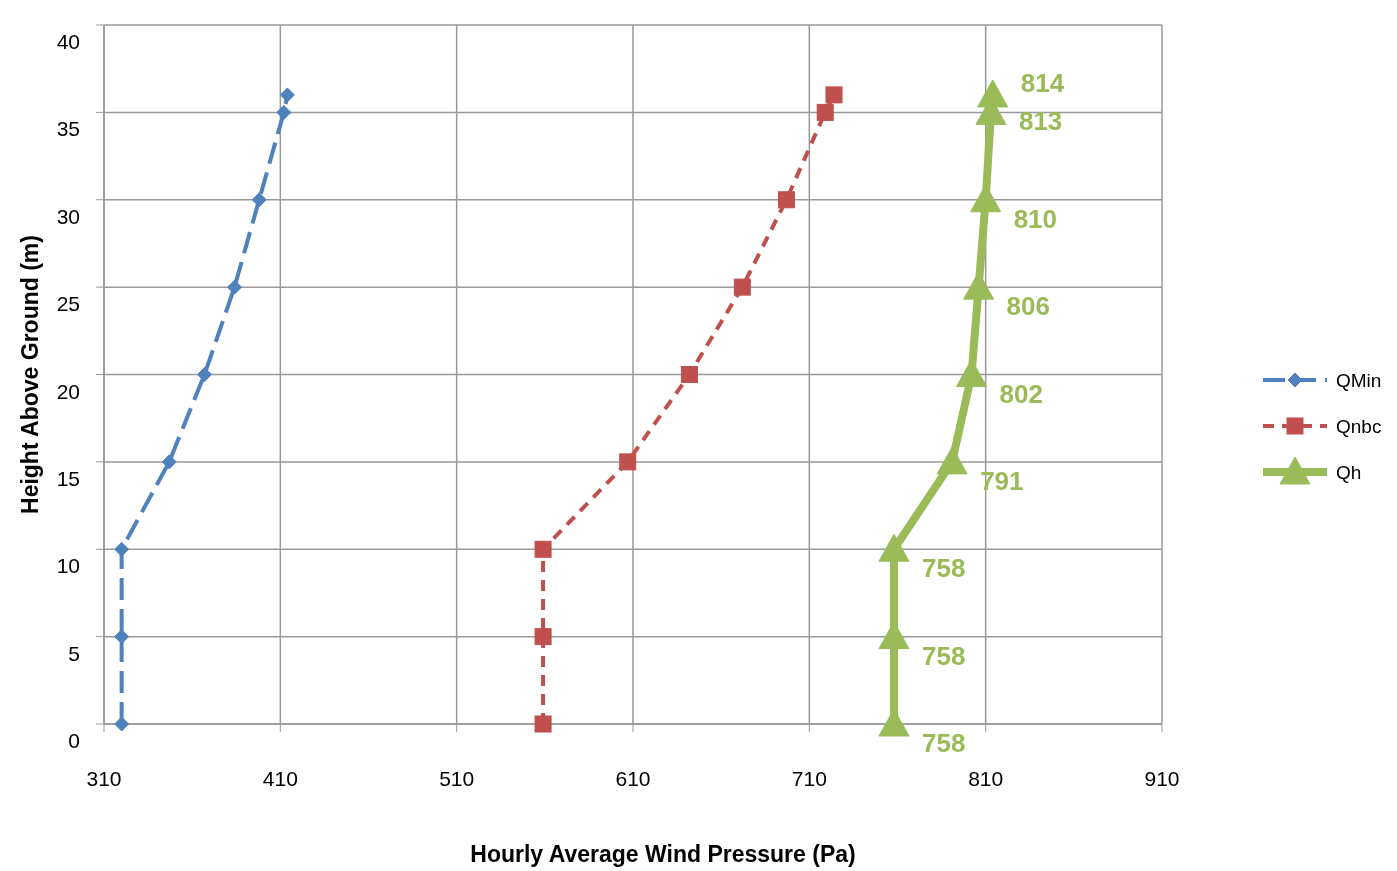  What do you see at coordinates (1359, 426) in the screenshot?
I see `legend-label: Qnbc` at bounding box center [1359, 426].